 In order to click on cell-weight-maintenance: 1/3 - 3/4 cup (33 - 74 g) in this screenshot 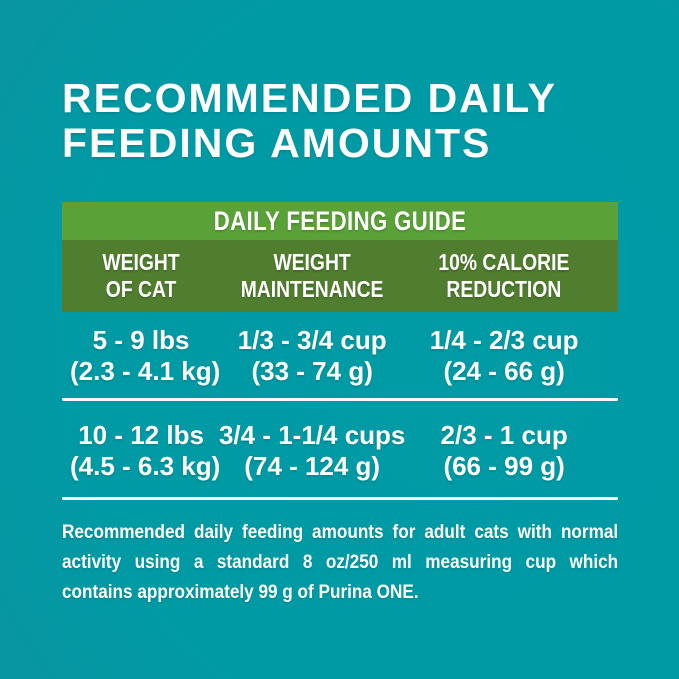, I will do `click(312, 356)`.